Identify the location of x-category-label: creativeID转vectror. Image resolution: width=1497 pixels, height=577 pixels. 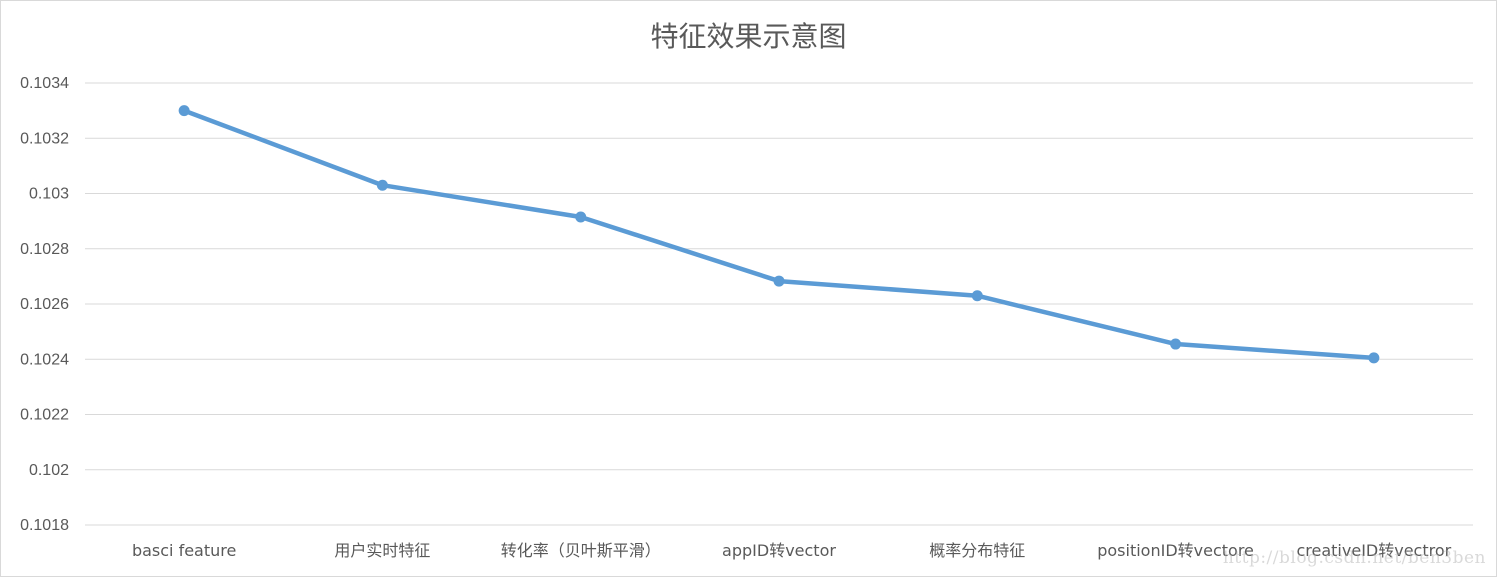
(1373, 550).